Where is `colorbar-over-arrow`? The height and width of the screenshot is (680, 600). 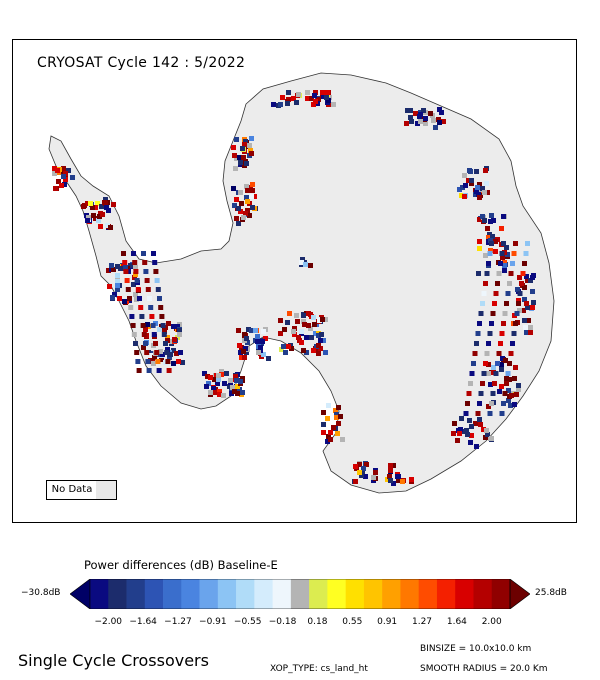 colorbar-over-arrow is located at coordinates (519, 594).